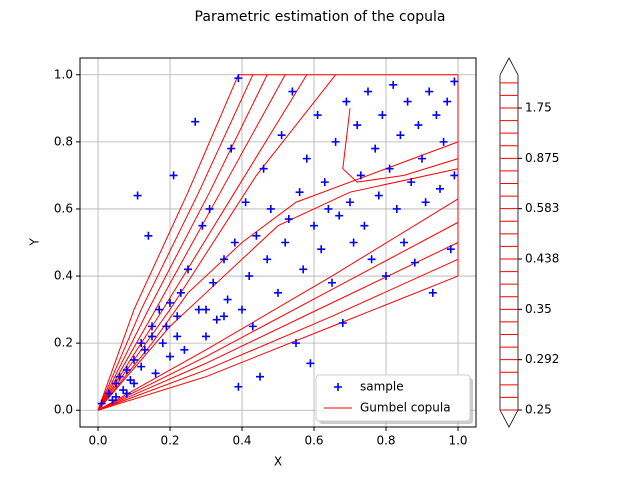 This screenshot has width=640, height=480. I want to click on colorbar-tick-label: 1.75, so click(538, 108).